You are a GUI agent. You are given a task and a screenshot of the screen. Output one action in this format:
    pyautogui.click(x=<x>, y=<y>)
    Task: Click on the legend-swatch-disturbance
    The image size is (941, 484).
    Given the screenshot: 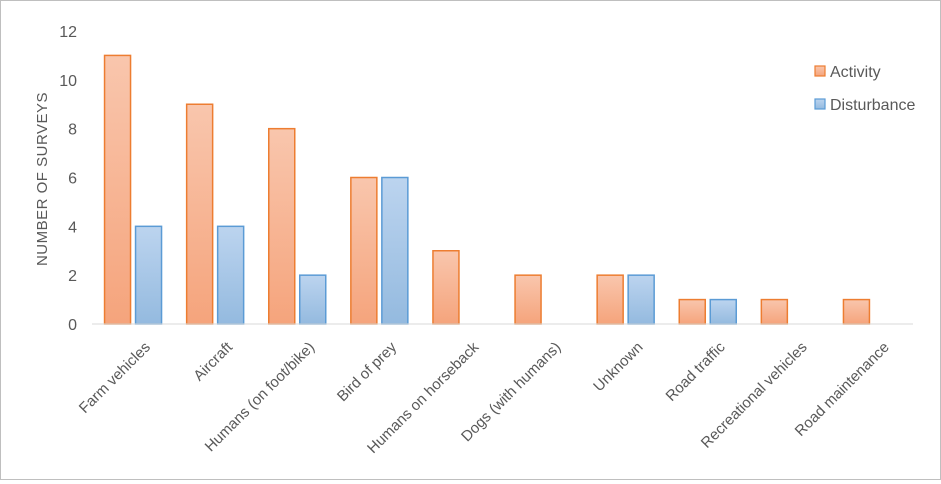 What is the action you would take?
    pyautogui.click(x=820, y=104)
    